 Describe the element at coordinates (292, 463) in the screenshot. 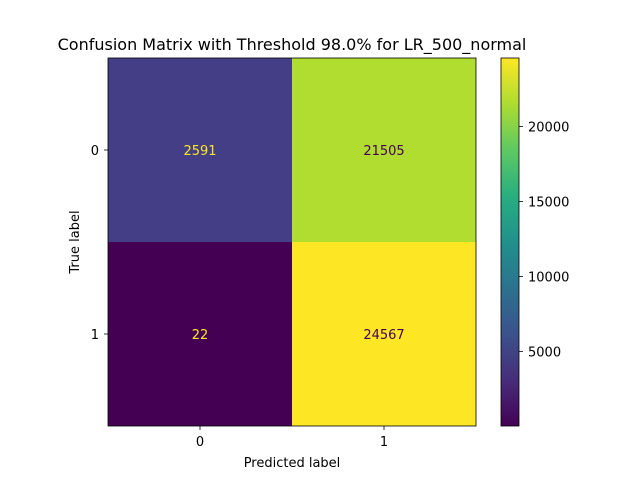

I see `x-axis-label: Predicted label` at that location.